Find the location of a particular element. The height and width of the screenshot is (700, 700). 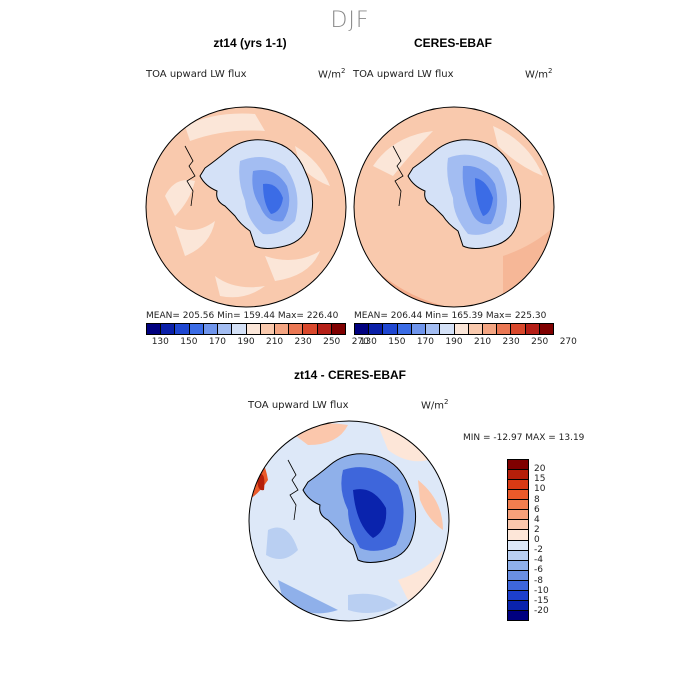

colorbar-tick-label: 6 is located at coordinates (537, 509).